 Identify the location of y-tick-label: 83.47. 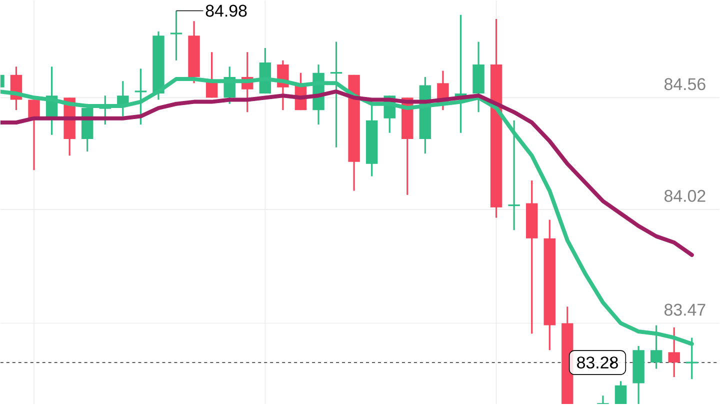
(685, 310).